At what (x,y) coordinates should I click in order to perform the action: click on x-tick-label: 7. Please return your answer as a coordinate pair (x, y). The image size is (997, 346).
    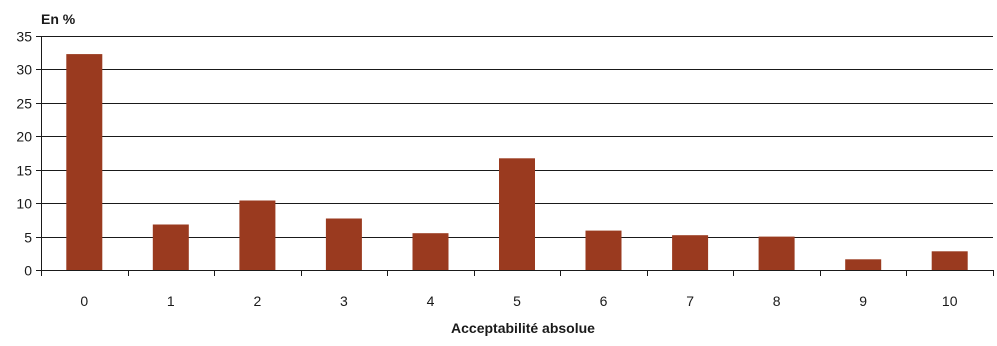
    Looking at the image, I should click on (690, 301).